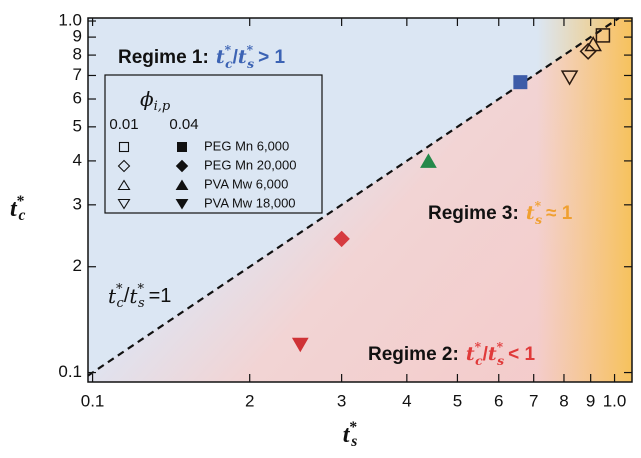  I want to click on annotation-expr: t* c/t* s =1, so click(139, 296).